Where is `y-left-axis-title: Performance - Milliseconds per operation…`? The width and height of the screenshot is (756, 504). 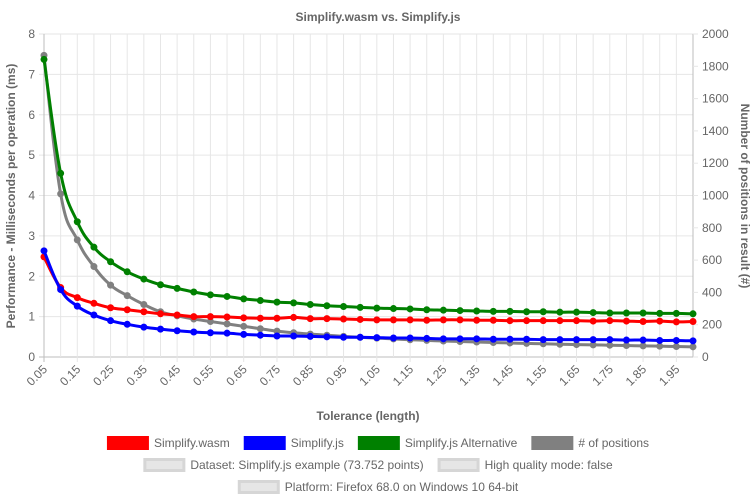 y-left-axis-title: Performance - Milliseconds per operation… is located at coordinates (11, 196).